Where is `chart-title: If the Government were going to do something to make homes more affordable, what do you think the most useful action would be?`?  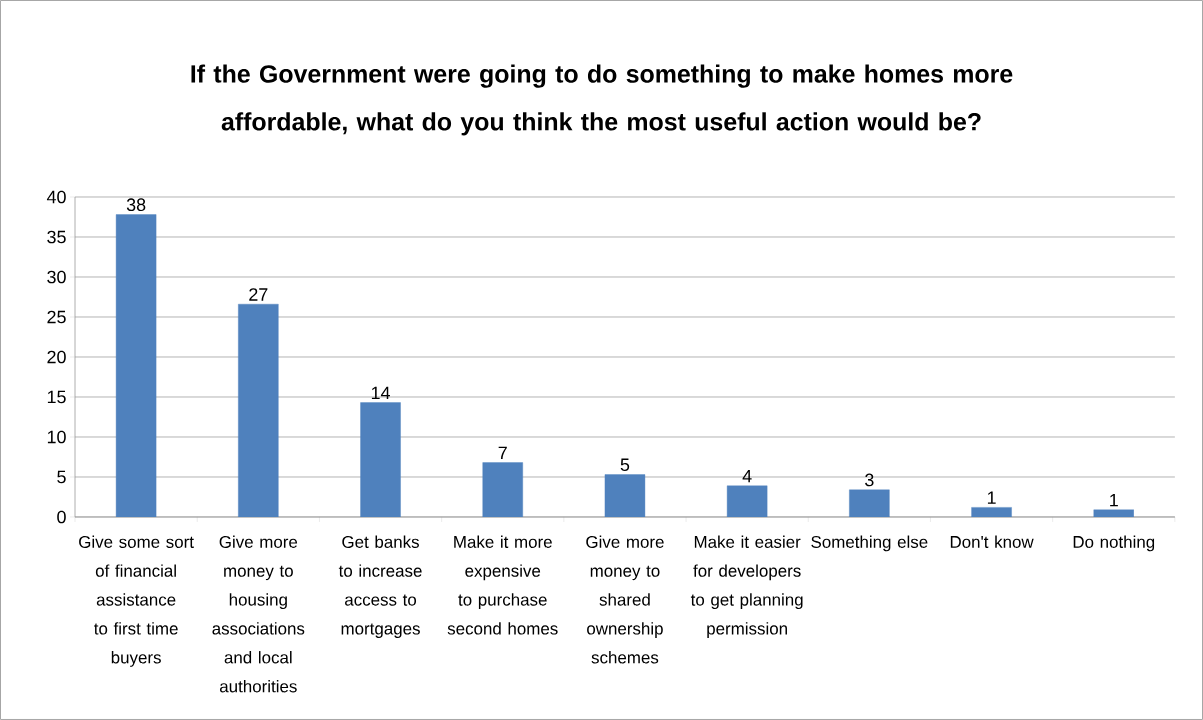
chart-title: If the Government were going to do something to make homes more affordable, what do you think the most useful action would be? is located at coordinates (602, 100).